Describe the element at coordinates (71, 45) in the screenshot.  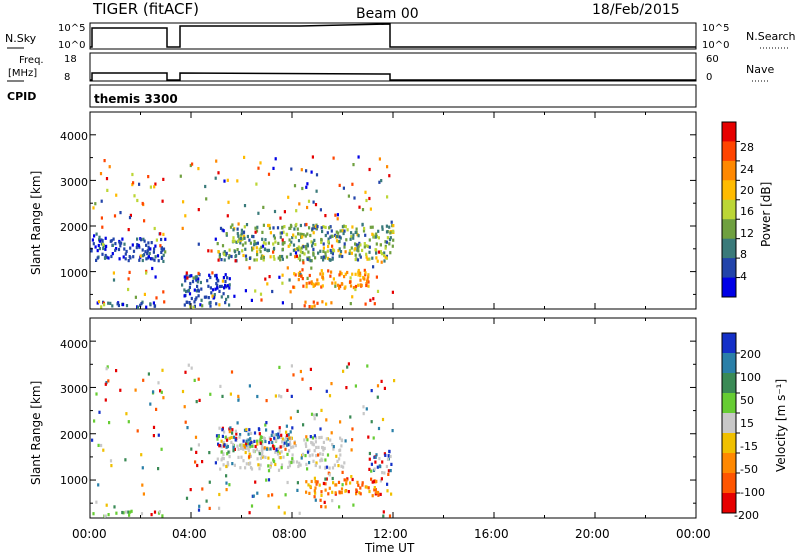
I see `nsky-tick-bottom: 10^0` at that location.